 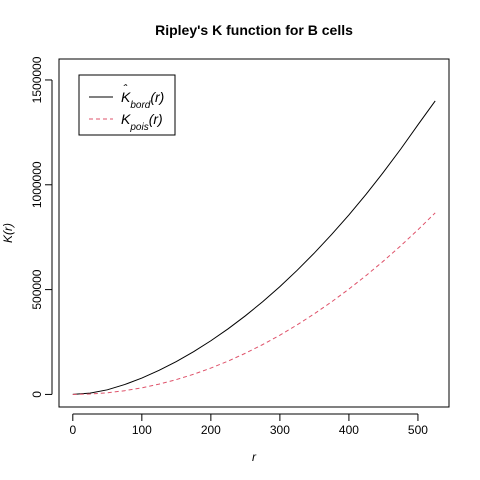 I want to click on x-tick-label: 100, so click(x=142, y=430).